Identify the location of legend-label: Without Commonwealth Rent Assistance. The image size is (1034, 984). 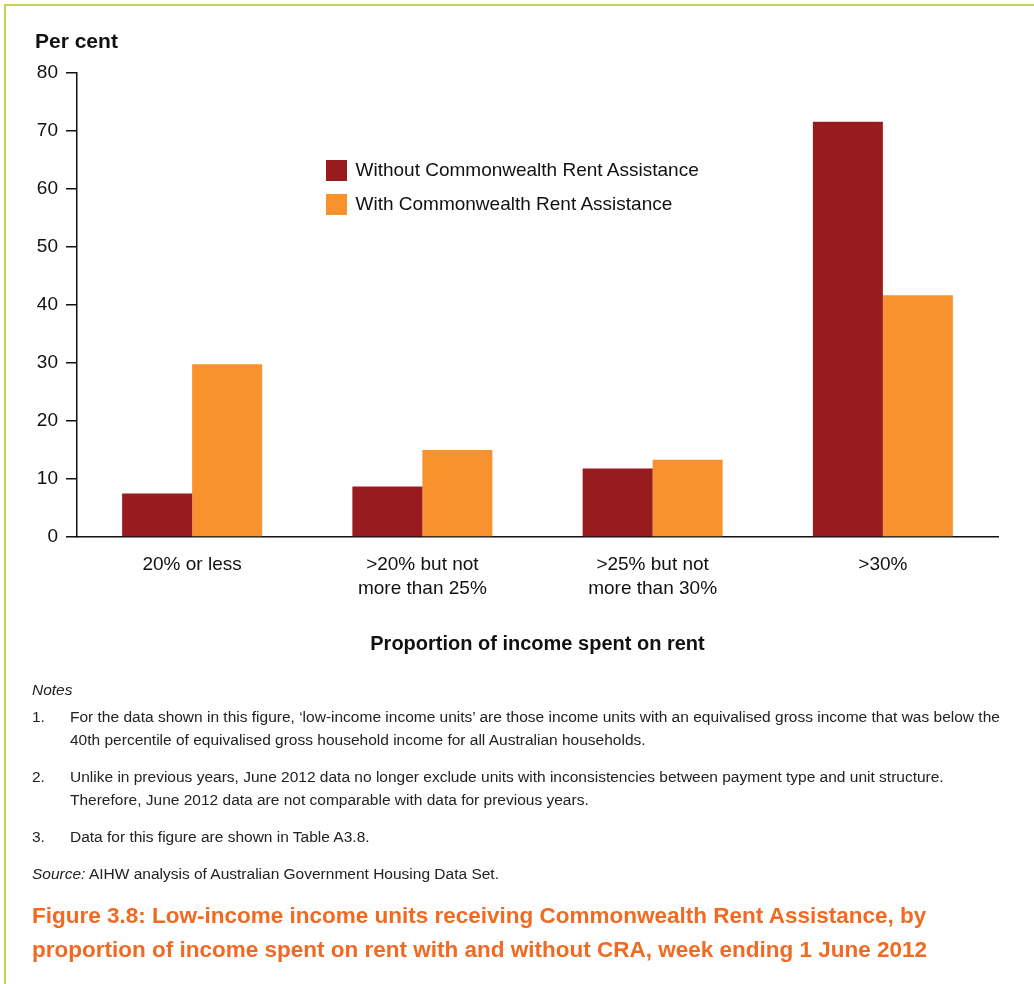
(527, 170).